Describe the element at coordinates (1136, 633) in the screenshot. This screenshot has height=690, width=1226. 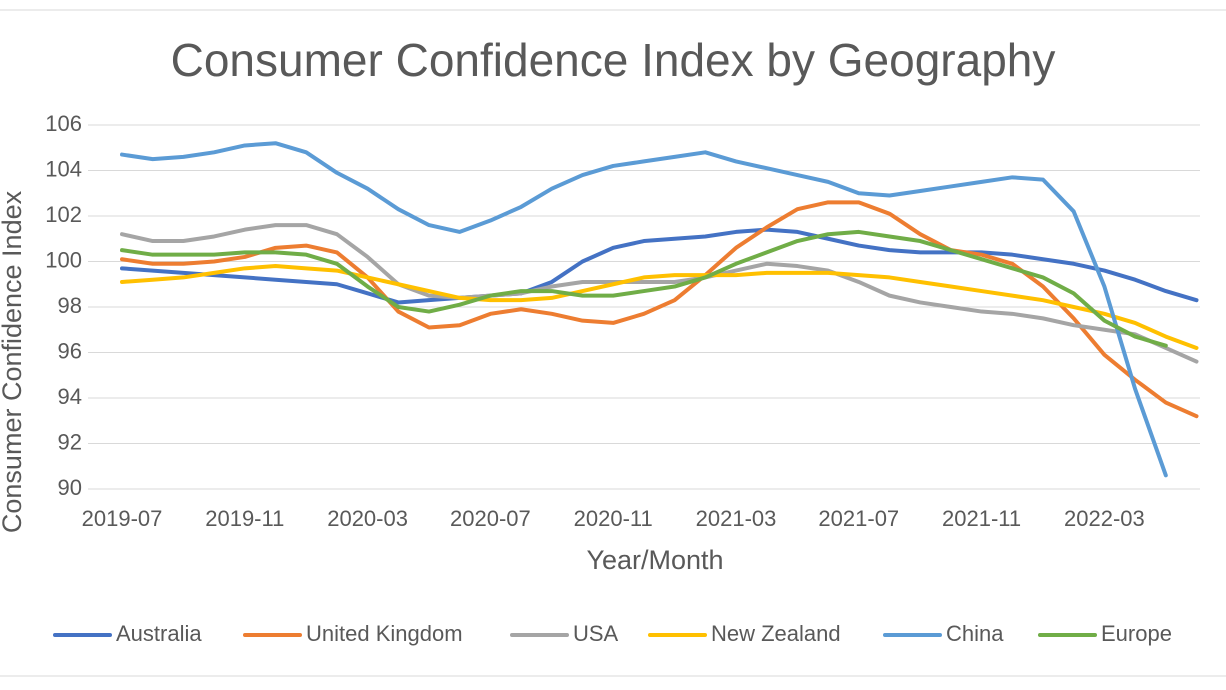
I see `legend-label: Europe` at that location.